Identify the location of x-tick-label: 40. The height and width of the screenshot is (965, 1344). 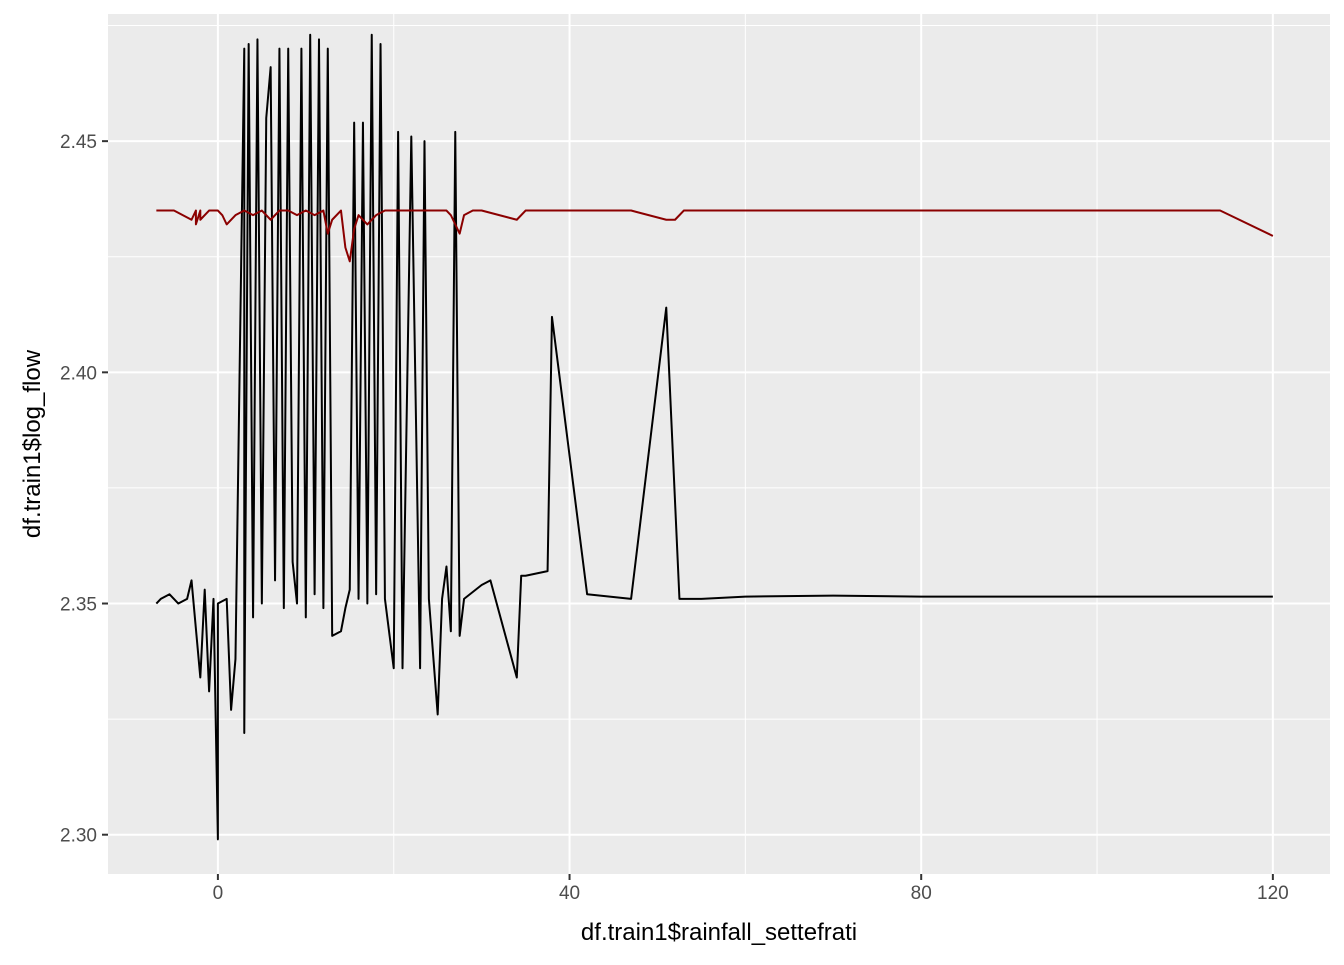
(569, 893).